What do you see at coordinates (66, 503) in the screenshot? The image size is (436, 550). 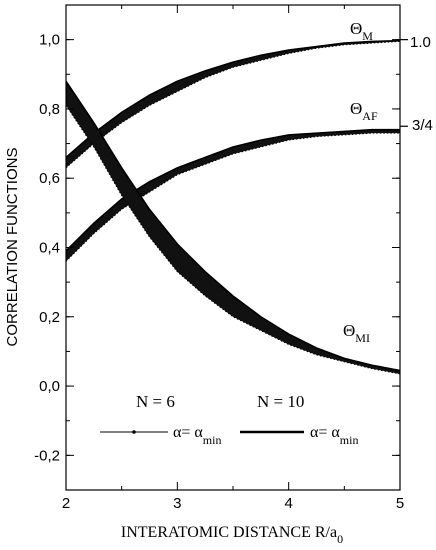 I see `x-tick-label: 2` at bounding box center [66, 503].